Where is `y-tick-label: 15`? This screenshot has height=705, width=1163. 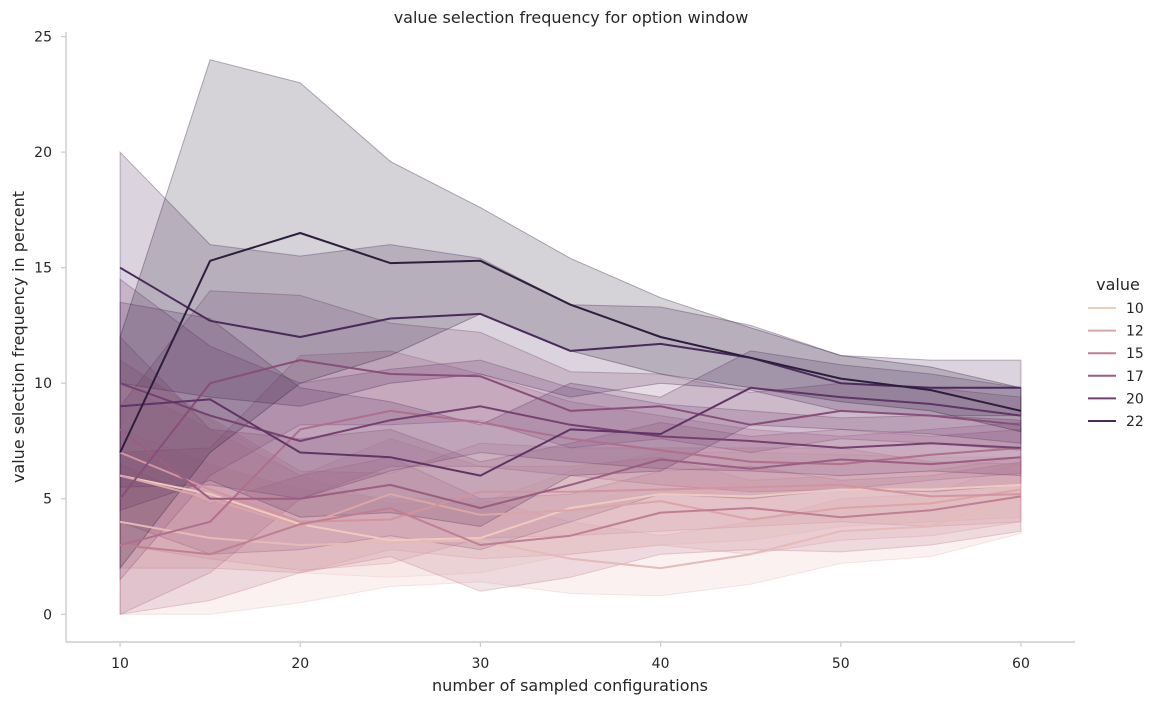
y-tick-label: 15 is located at coordinates (43, 269).